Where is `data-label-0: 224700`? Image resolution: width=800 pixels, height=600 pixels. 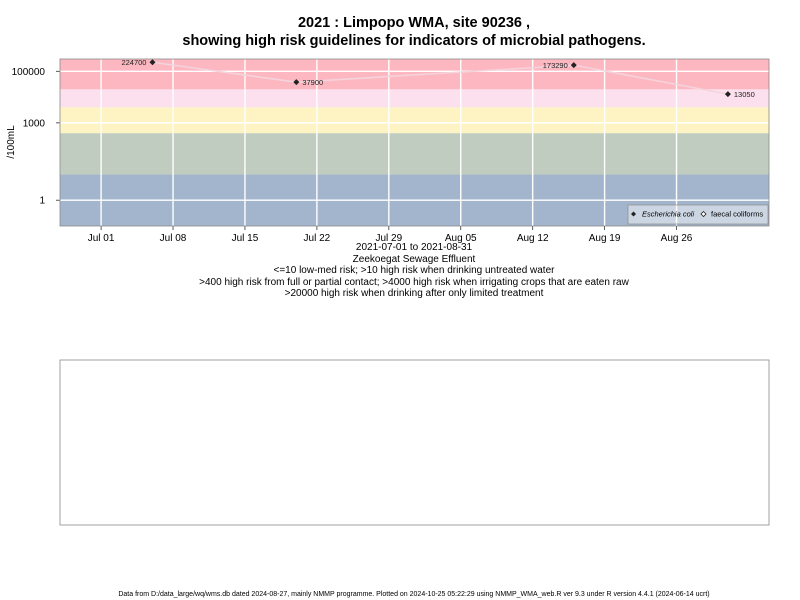
data-label-0: 224700 is located at coordinates (133, 62).